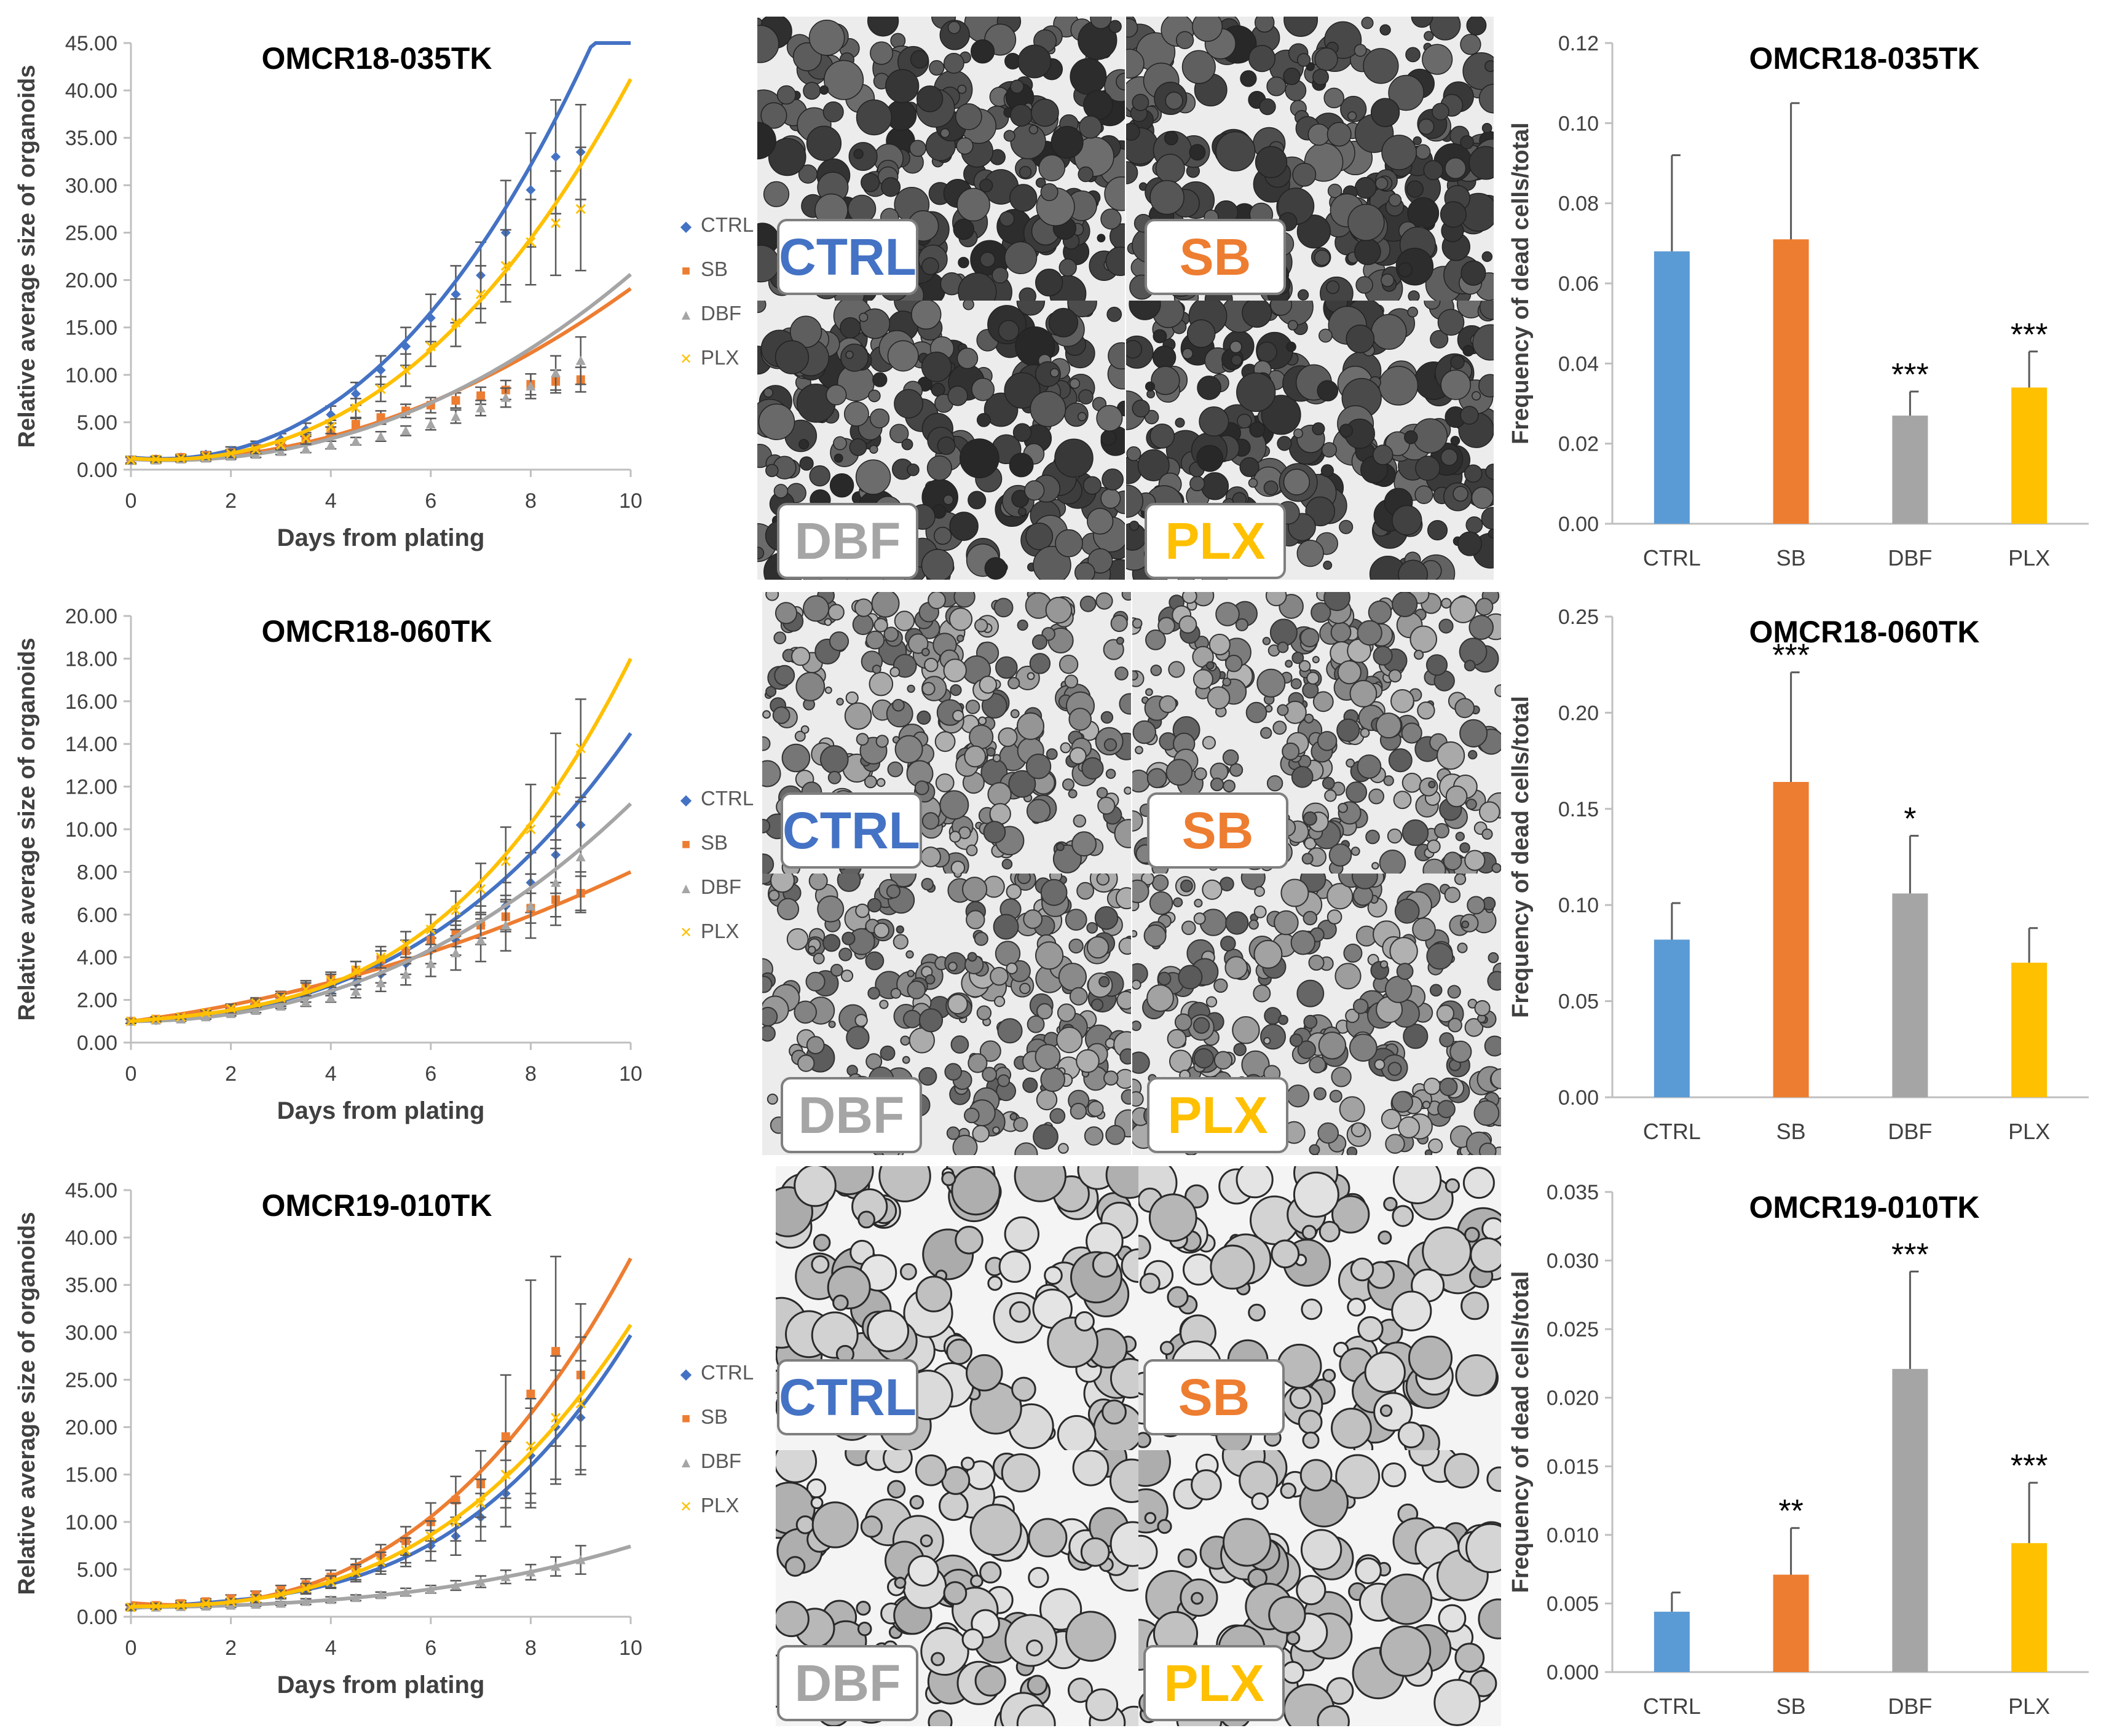 The width and height of the screenshot is (2109, 1736). I want to click on x-tick-label: SB, so click(1791, 1706).